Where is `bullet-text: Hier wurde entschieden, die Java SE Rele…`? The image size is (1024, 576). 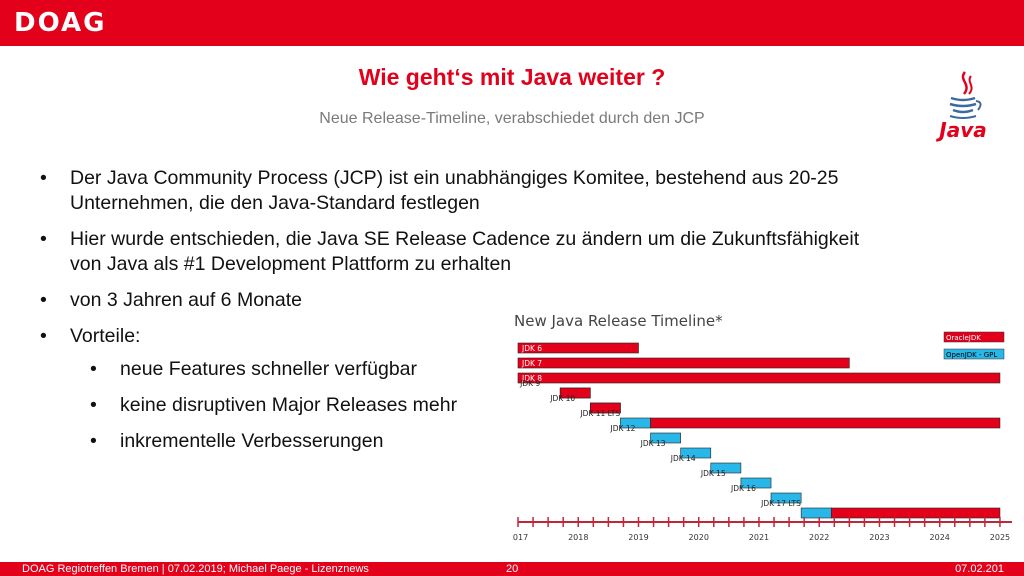
bullet-text: Hier wurde entschieden, die Java SE Rele… is located at coordinates (465, 251).